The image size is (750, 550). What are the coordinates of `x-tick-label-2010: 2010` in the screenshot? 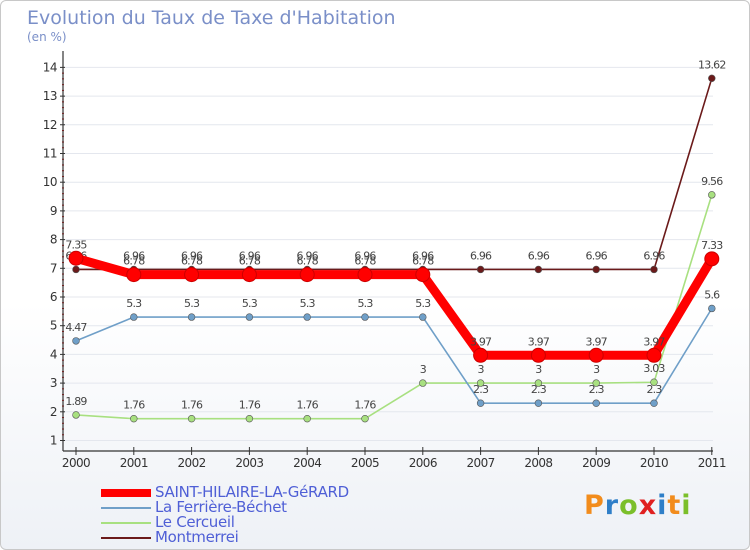 It's located at (654, 463).